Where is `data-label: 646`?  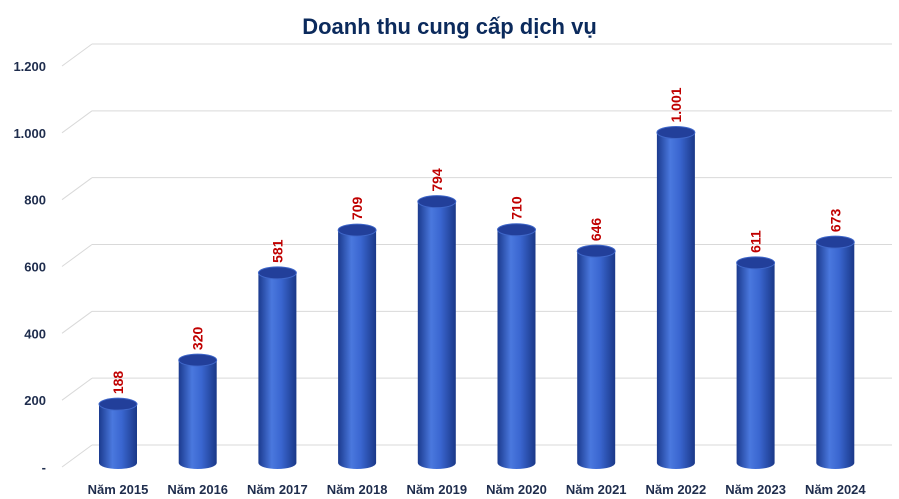
data-label: 646 is located at coordinates (596, 230).